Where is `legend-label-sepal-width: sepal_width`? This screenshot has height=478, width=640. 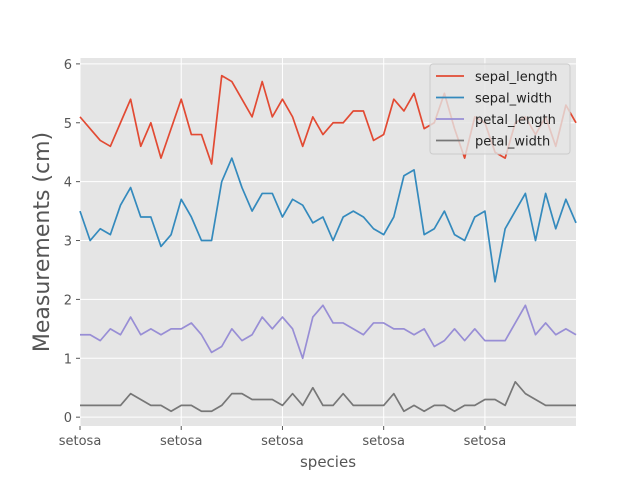 legend-label-sepal-width: sepal_width is located at coordinates (513, 99).